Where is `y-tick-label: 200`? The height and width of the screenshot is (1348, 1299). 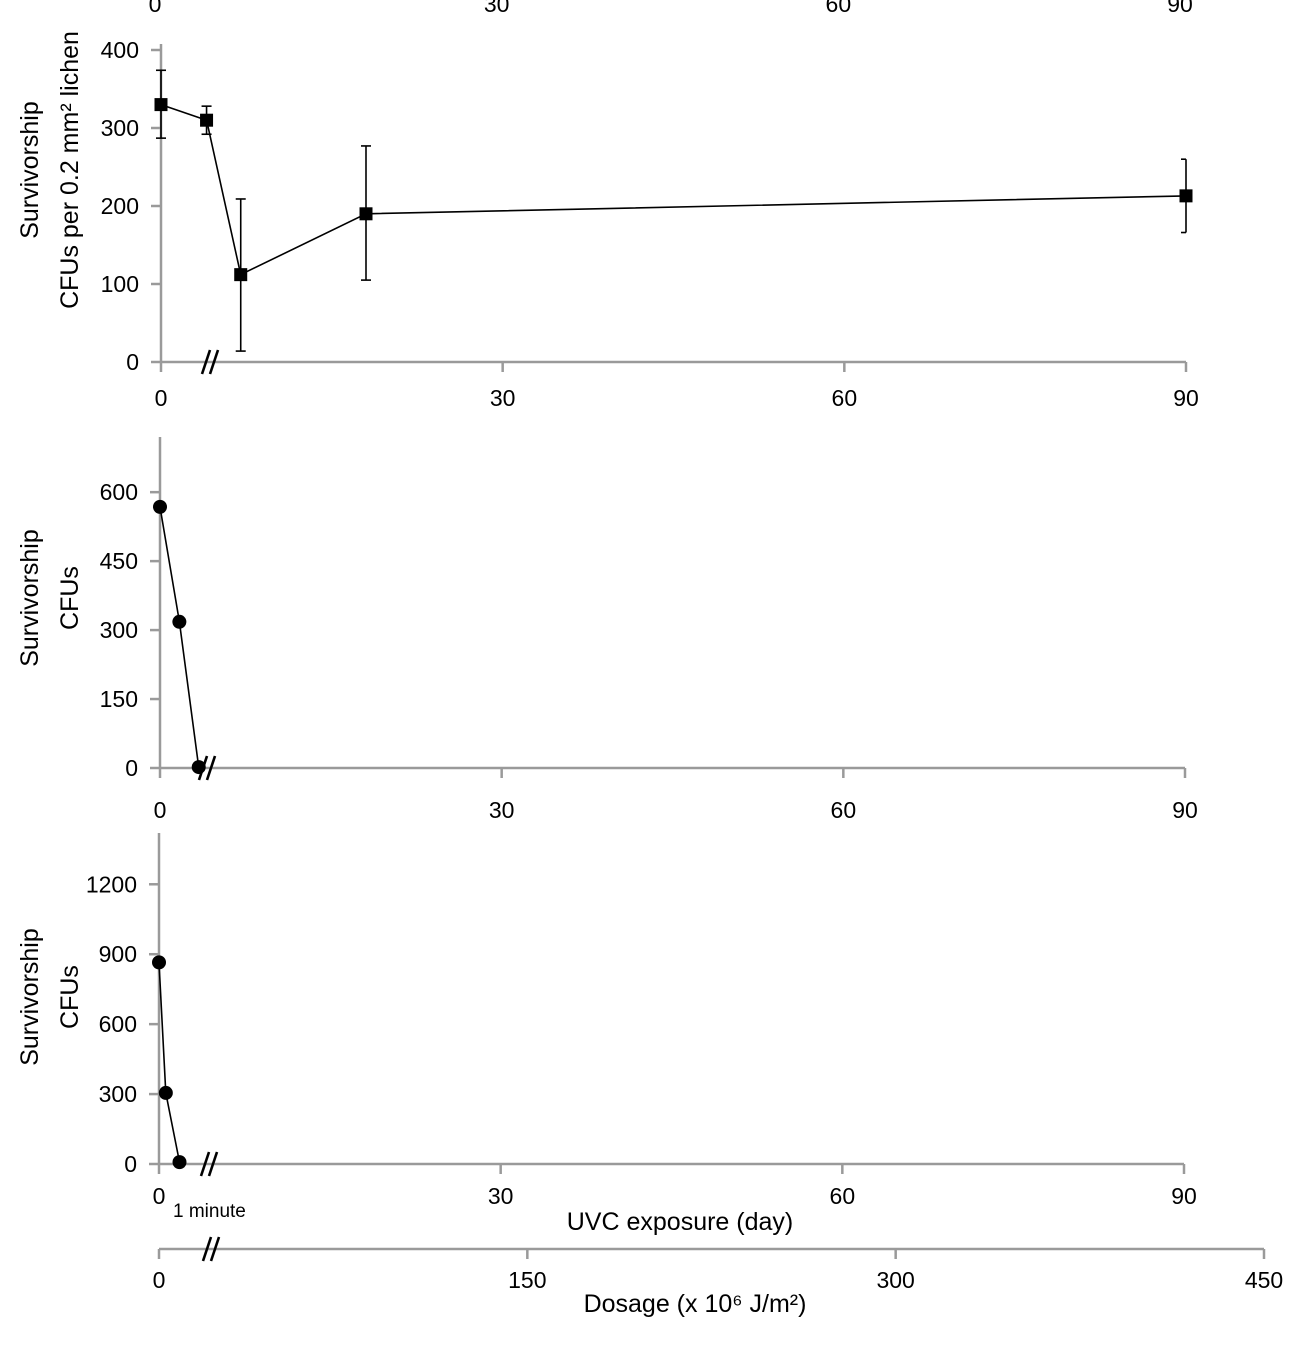
y-tick-label: 200 is located at coordinates (120, 206).